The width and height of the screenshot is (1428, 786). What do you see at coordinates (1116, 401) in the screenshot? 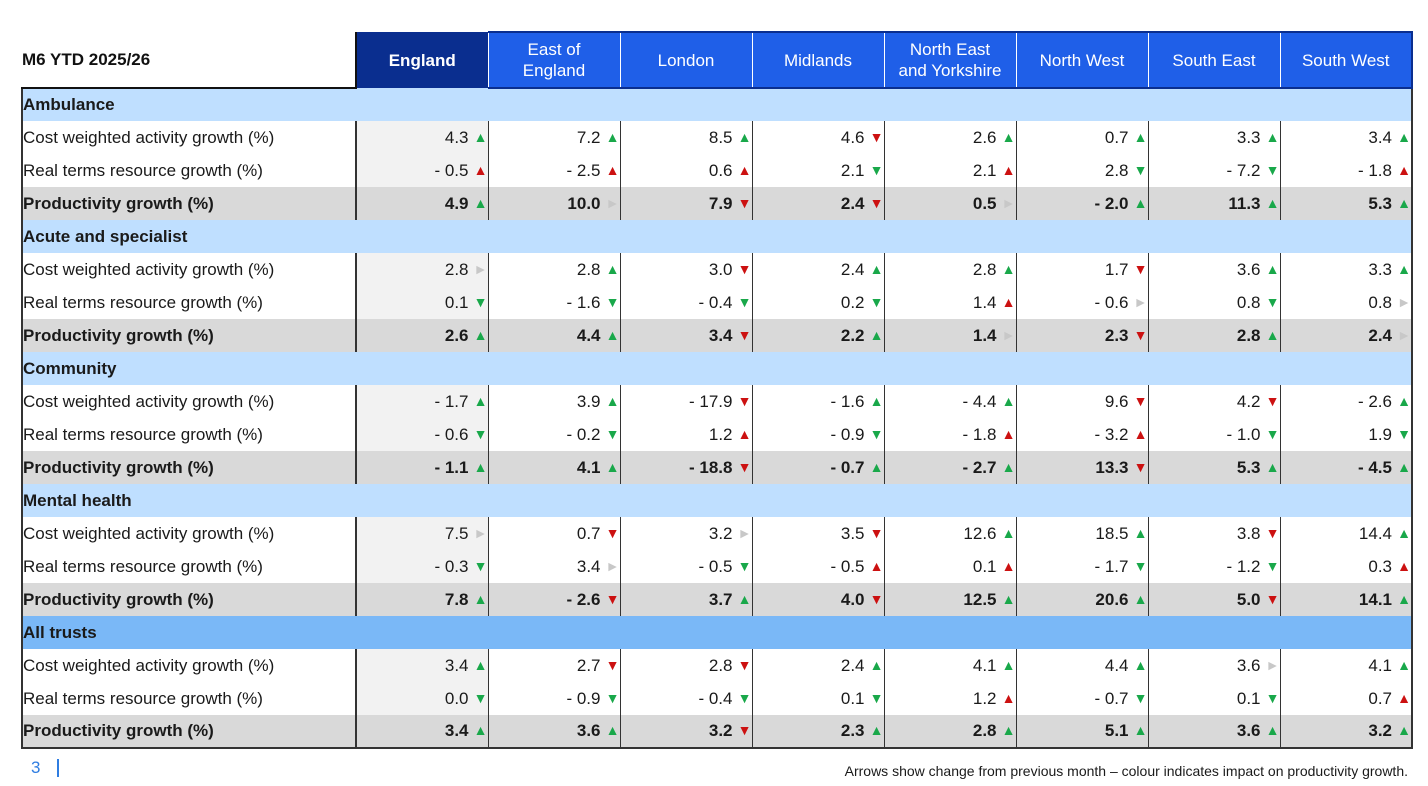
I see `cell-value: 9.6` at bounding box center [1116, 401].